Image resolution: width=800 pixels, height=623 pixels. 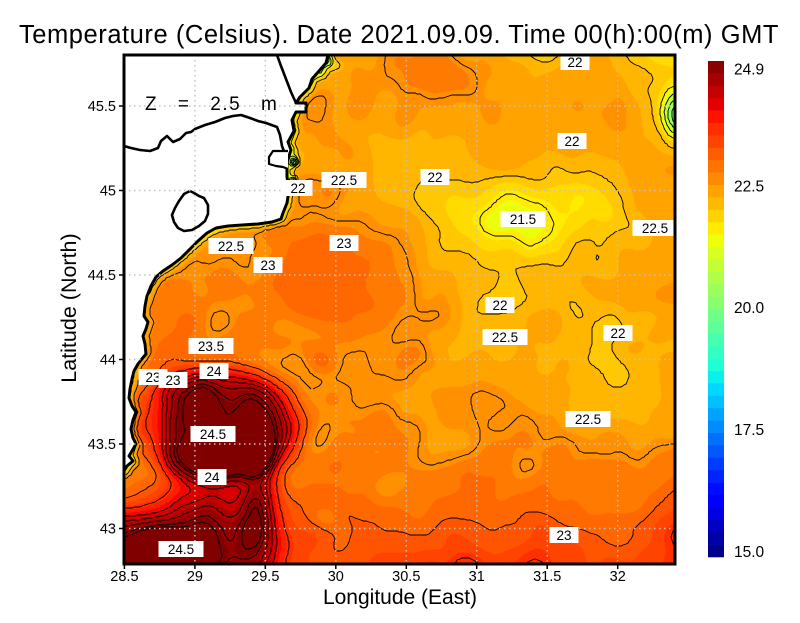 What do you see at coordinates (102, 107) in the screenshot?
I see `svg-text: 45.5` at bounding box center [102, 107].